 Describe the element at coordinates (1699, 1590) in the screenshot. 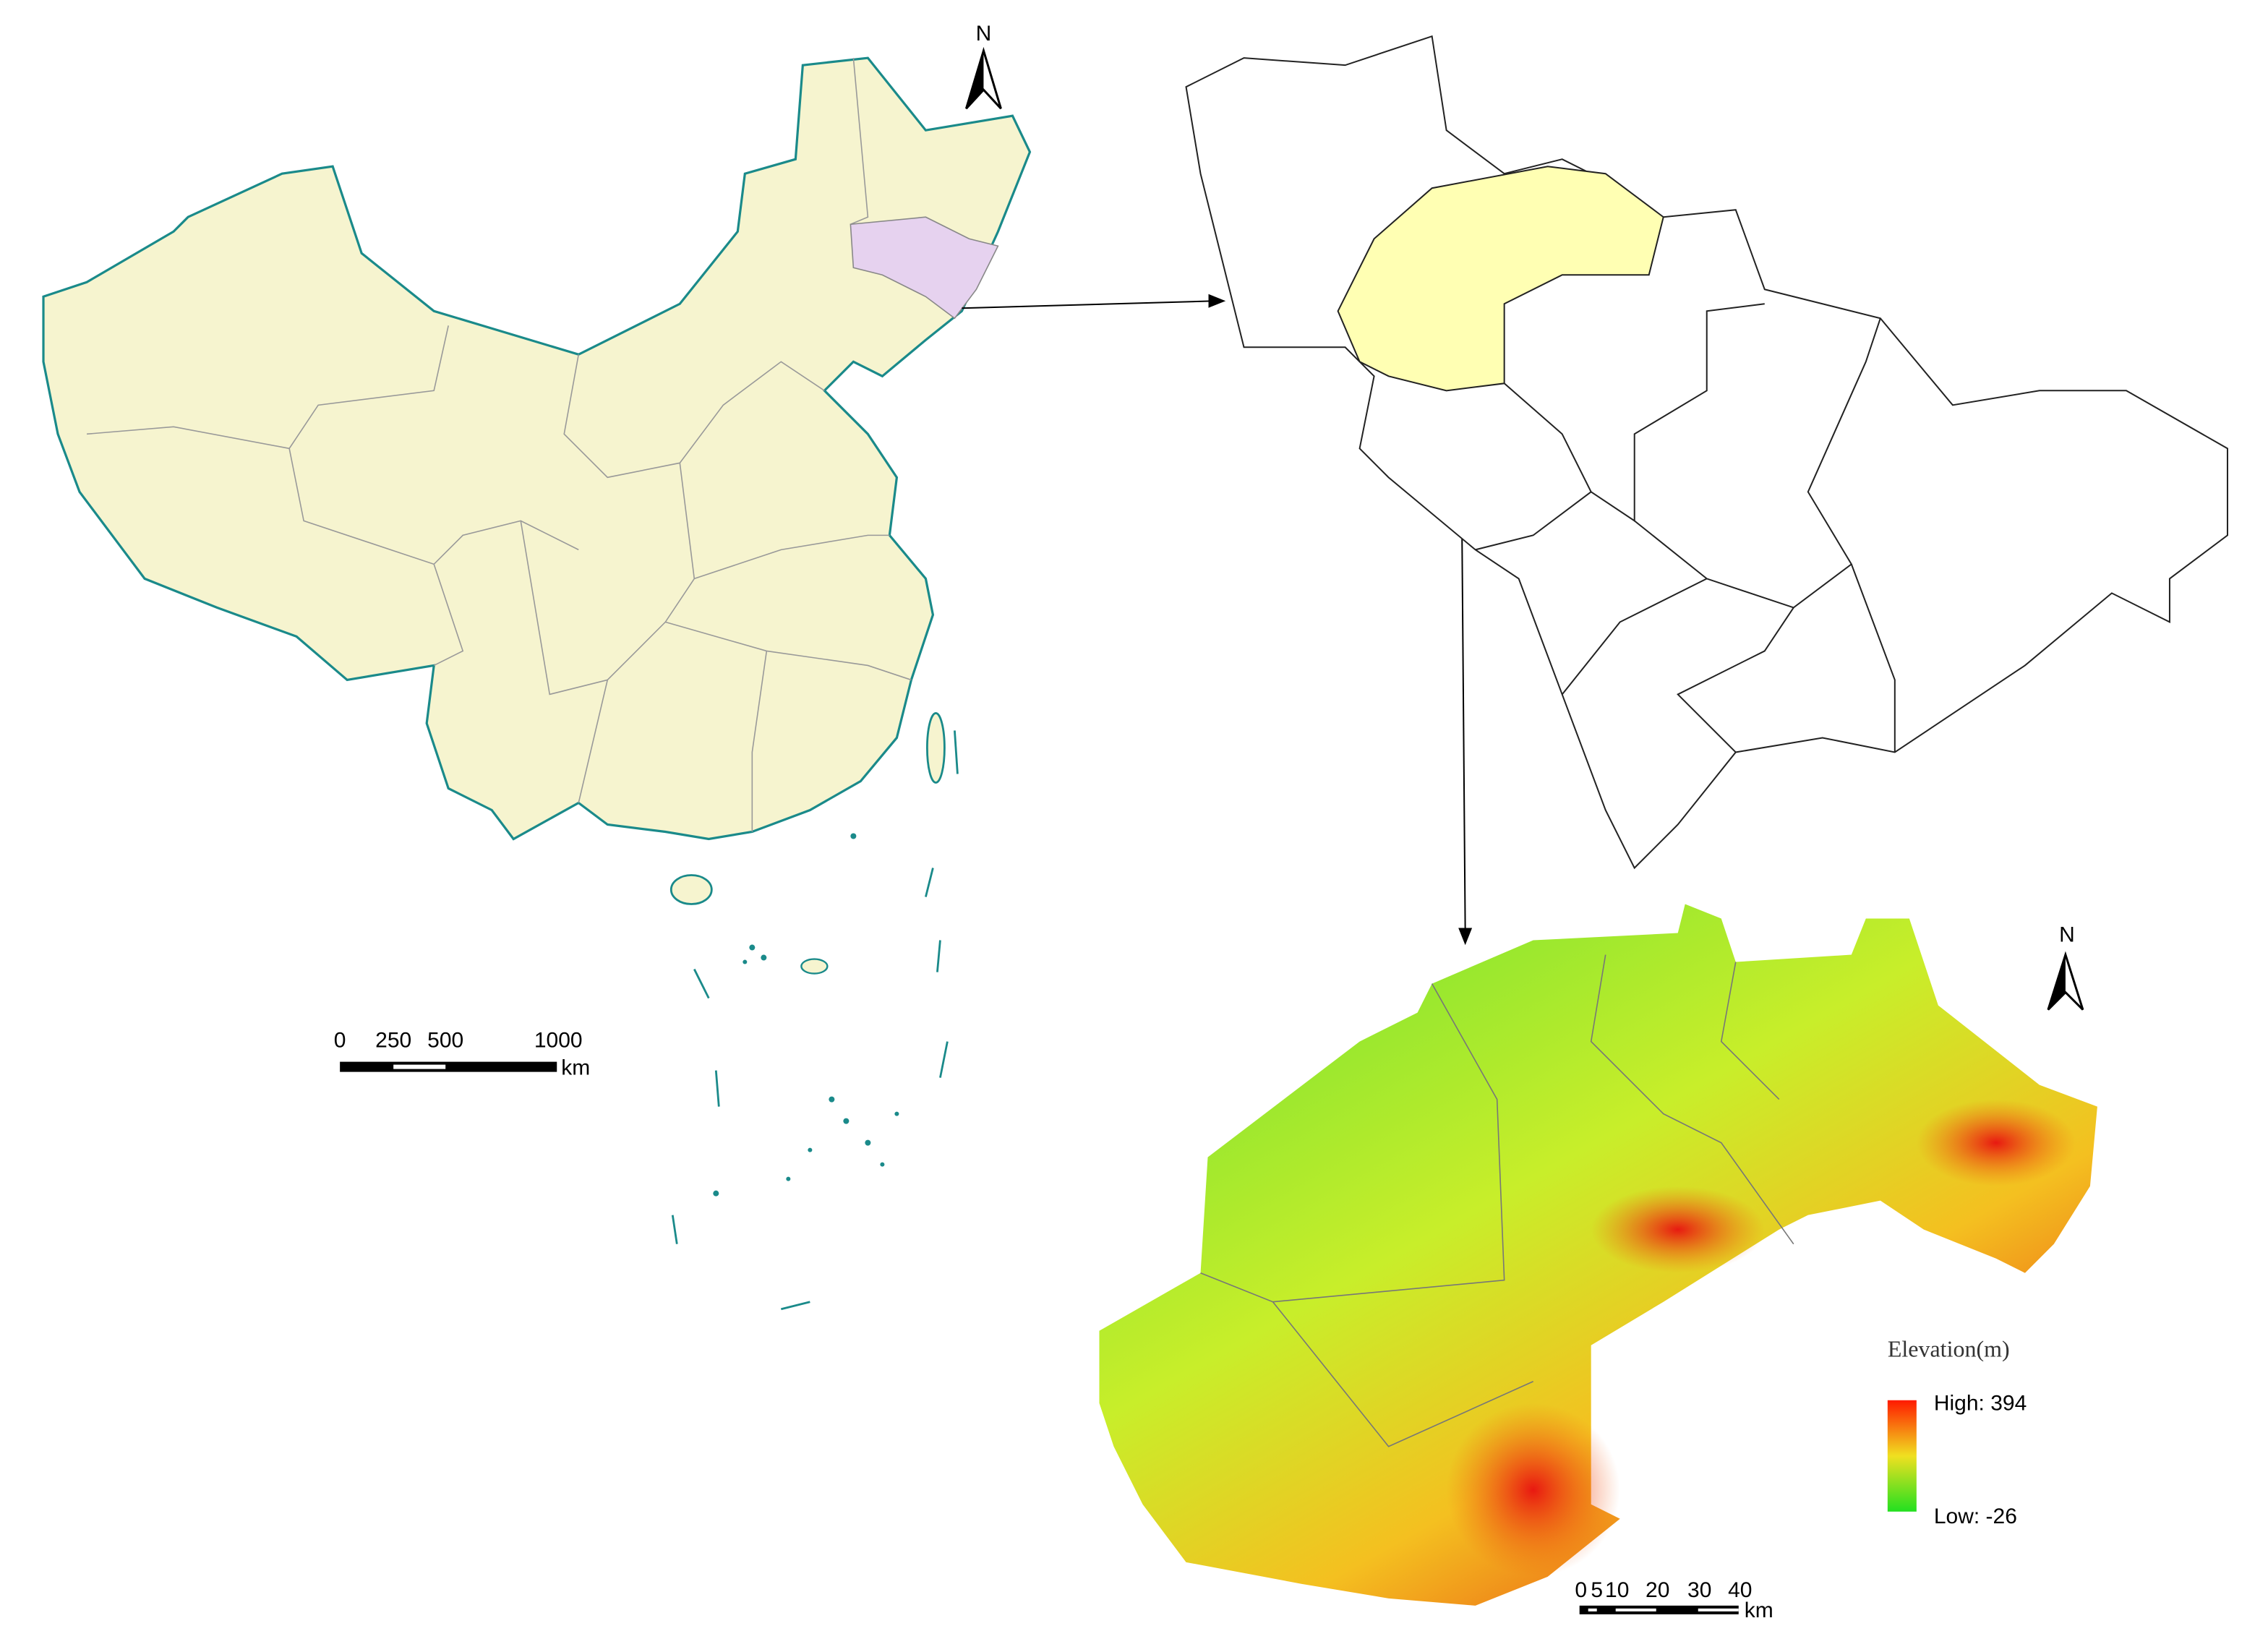

I see `scale-label: 30` at that location.